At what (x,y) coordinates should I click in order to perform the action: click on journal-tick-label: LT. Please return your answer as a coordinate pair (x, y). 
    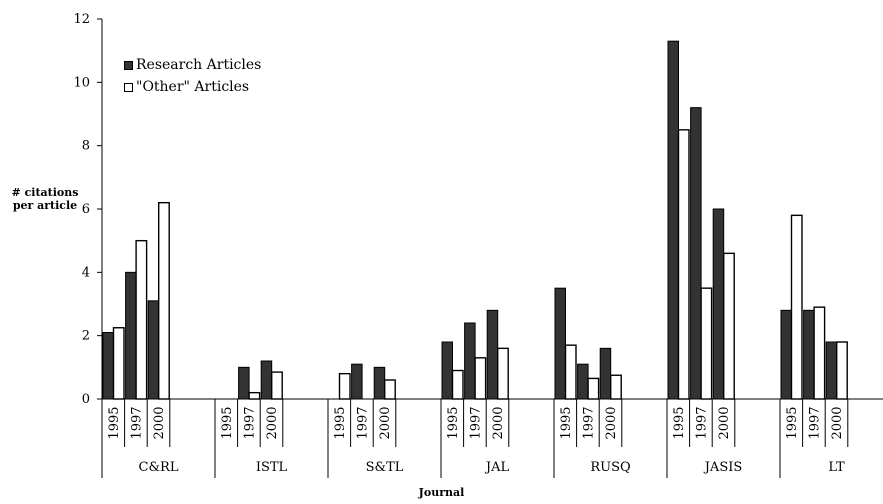
    Looking at the image, I should click on (836, 467).